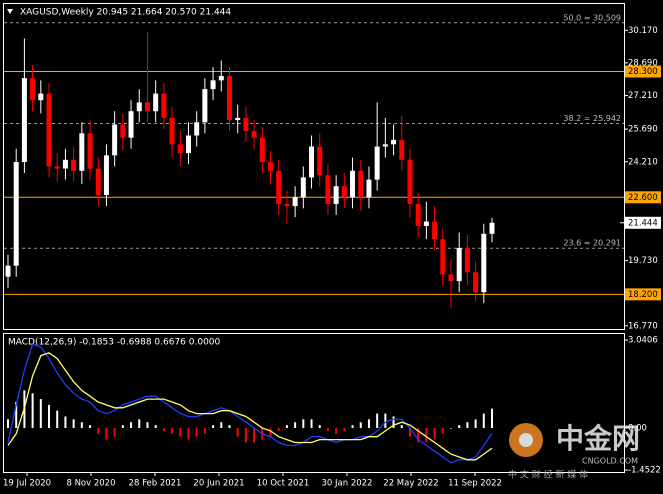  I want to click on y-tick-label: 27.210, so click(643, 96).